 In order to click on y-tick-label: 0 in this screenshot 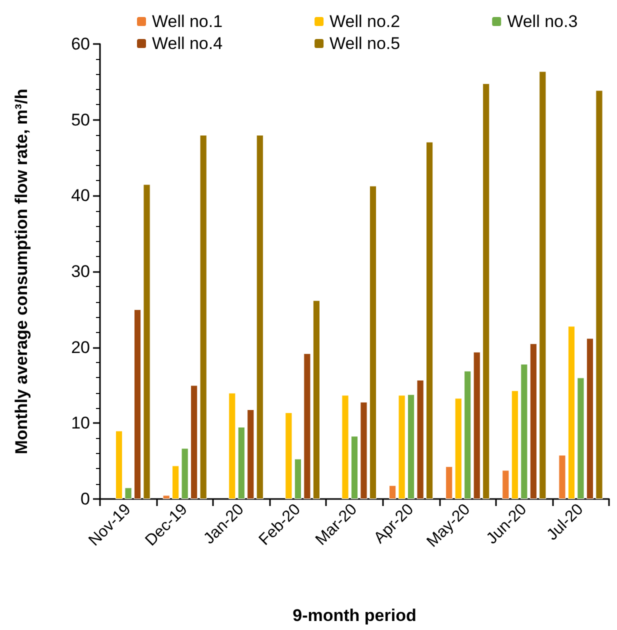, I will do `click(85, 499)`.